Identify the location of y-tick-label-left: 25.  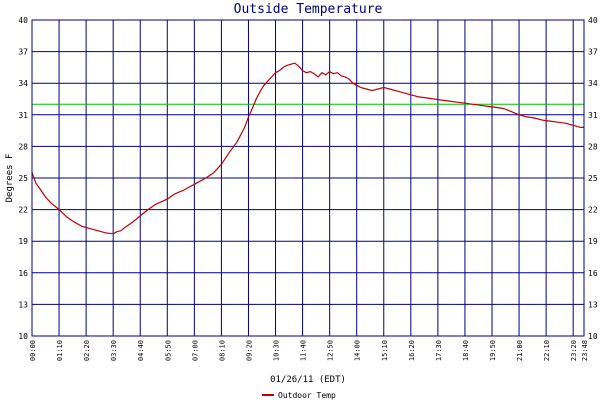
(23, 178).